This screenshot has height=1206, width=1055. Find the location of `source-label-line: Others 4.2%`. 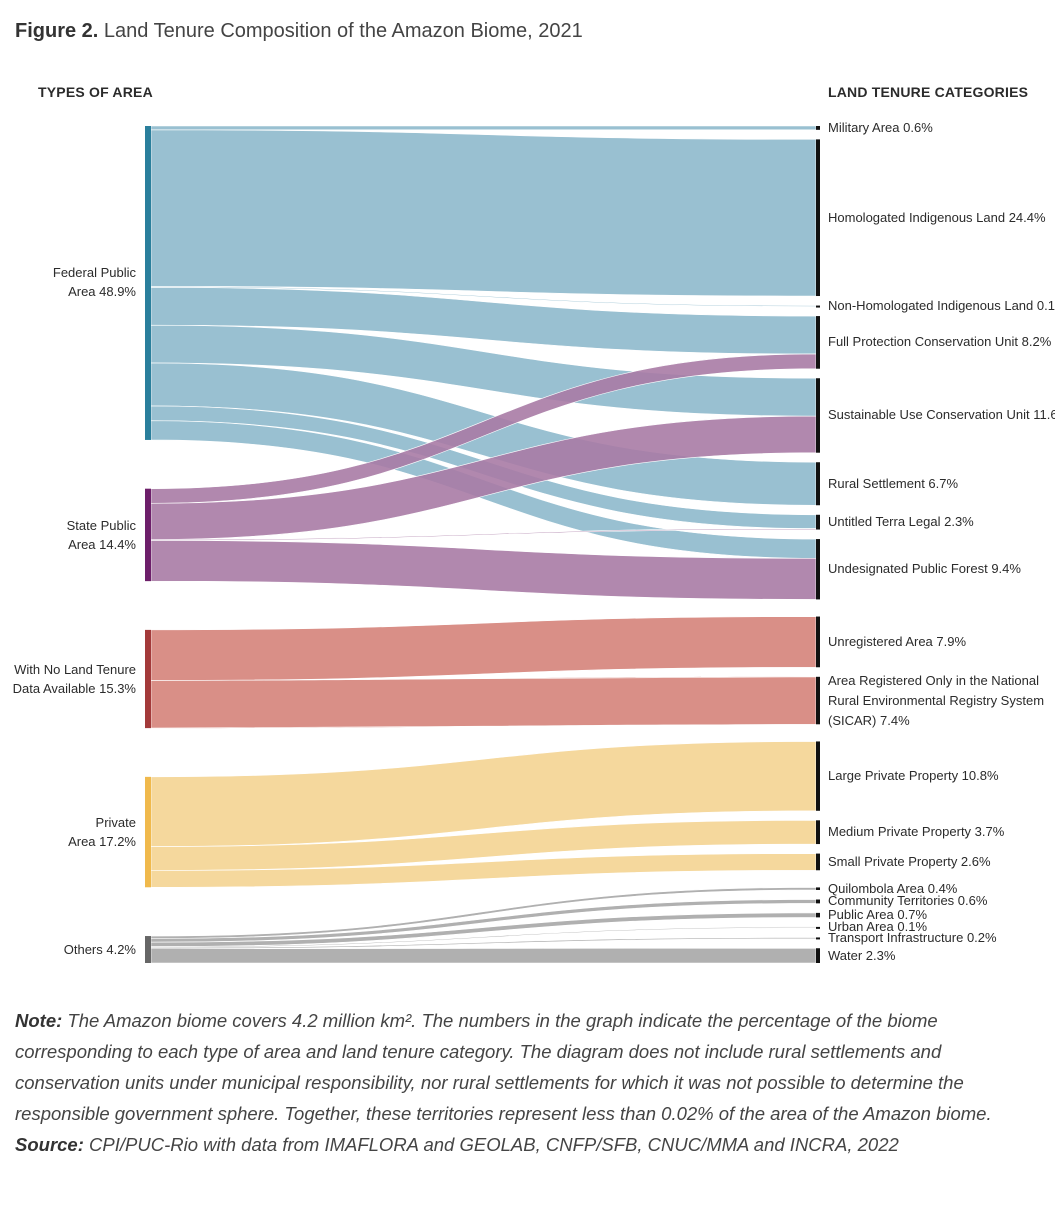

source-label-line: Others 4.2% is located at coordinates (99, 950).